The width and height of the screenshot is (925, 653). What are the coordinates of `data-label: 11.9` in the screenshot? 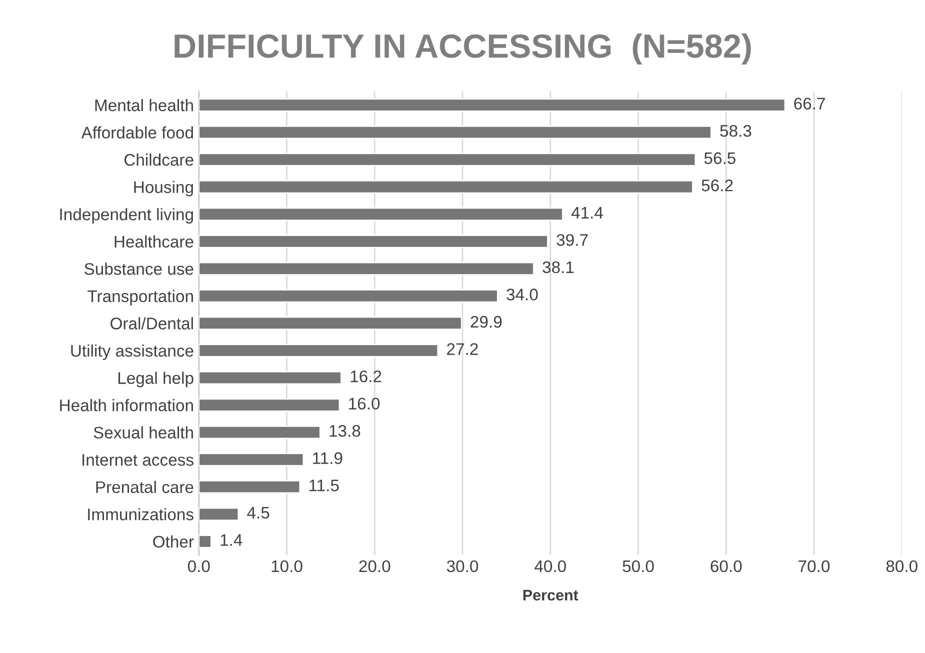 It's located at (327, 458).